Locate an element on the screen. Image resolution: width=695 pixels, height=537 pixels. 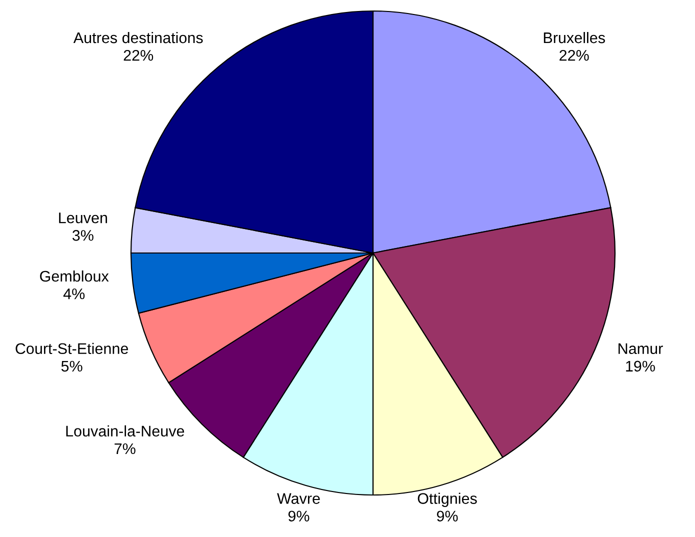
slice-label: Louvain-la-Neuve is located at coordinates (125, 431).